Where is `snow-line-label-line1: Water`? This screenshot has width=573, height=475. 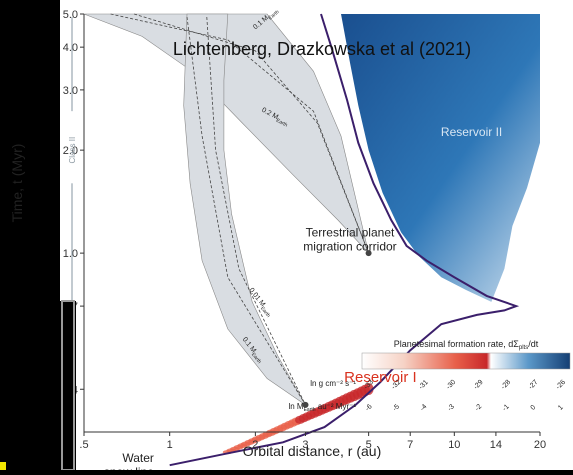
snow-line-label-line1: Water is located at coordinates (138, 458).